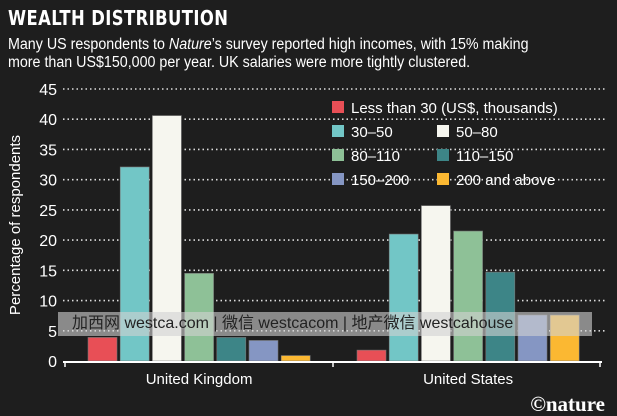  What do you see at coordinates (567, 404) in the screenshot?
I see `nature-credit-logo: ©nature` at bounding box center [567, 404].